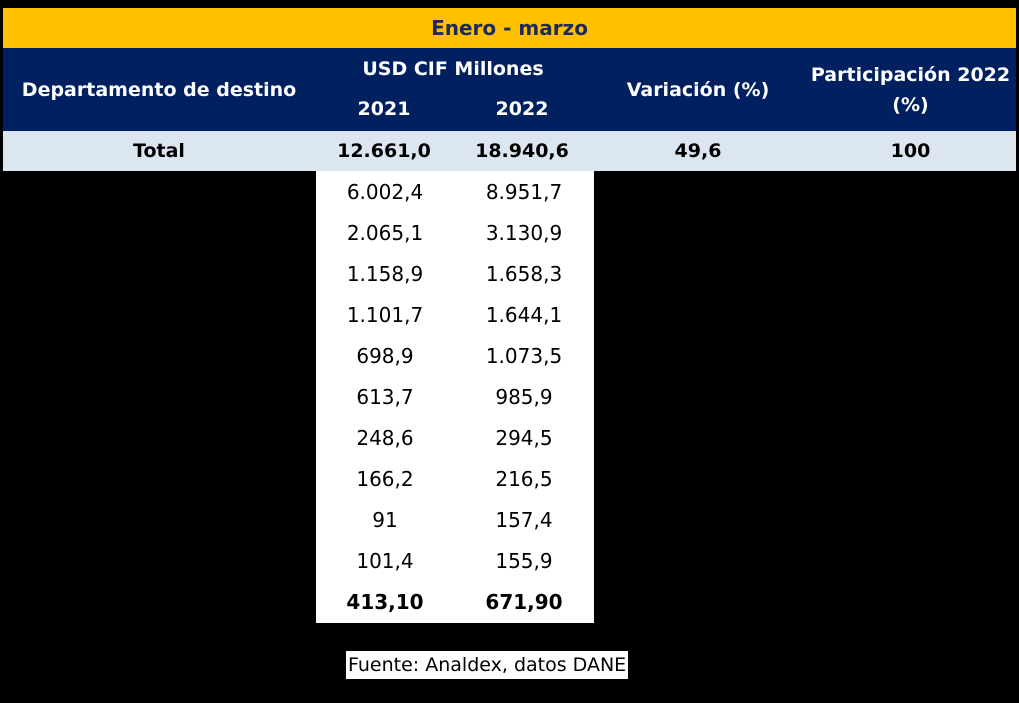  Describe the element at coordinates (698, 151) in the screenshot. I see `total-variacion: 49,6` at that location.